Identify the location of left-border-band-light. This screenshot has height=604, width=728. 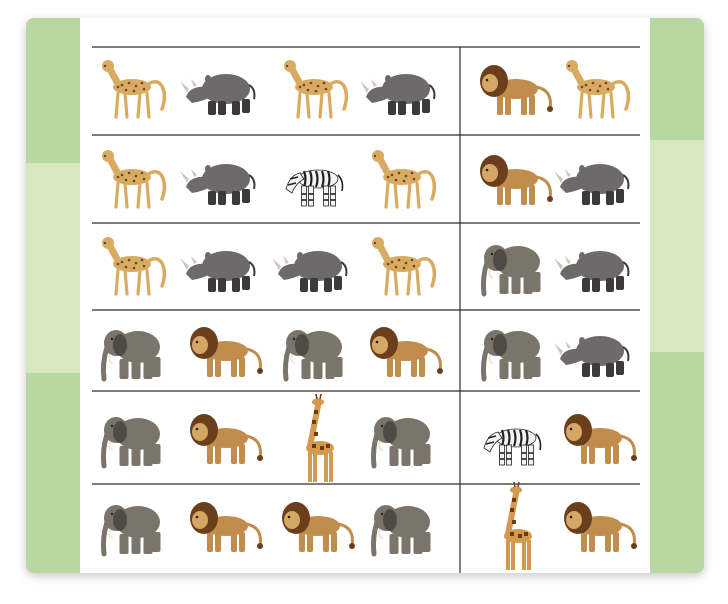
(53, 268).